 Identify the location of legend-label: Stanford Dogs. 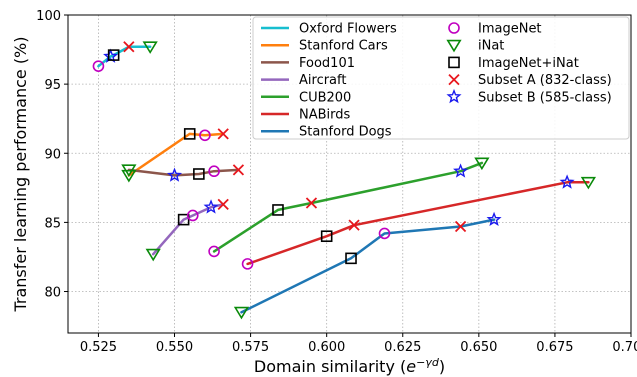
(345, 132).